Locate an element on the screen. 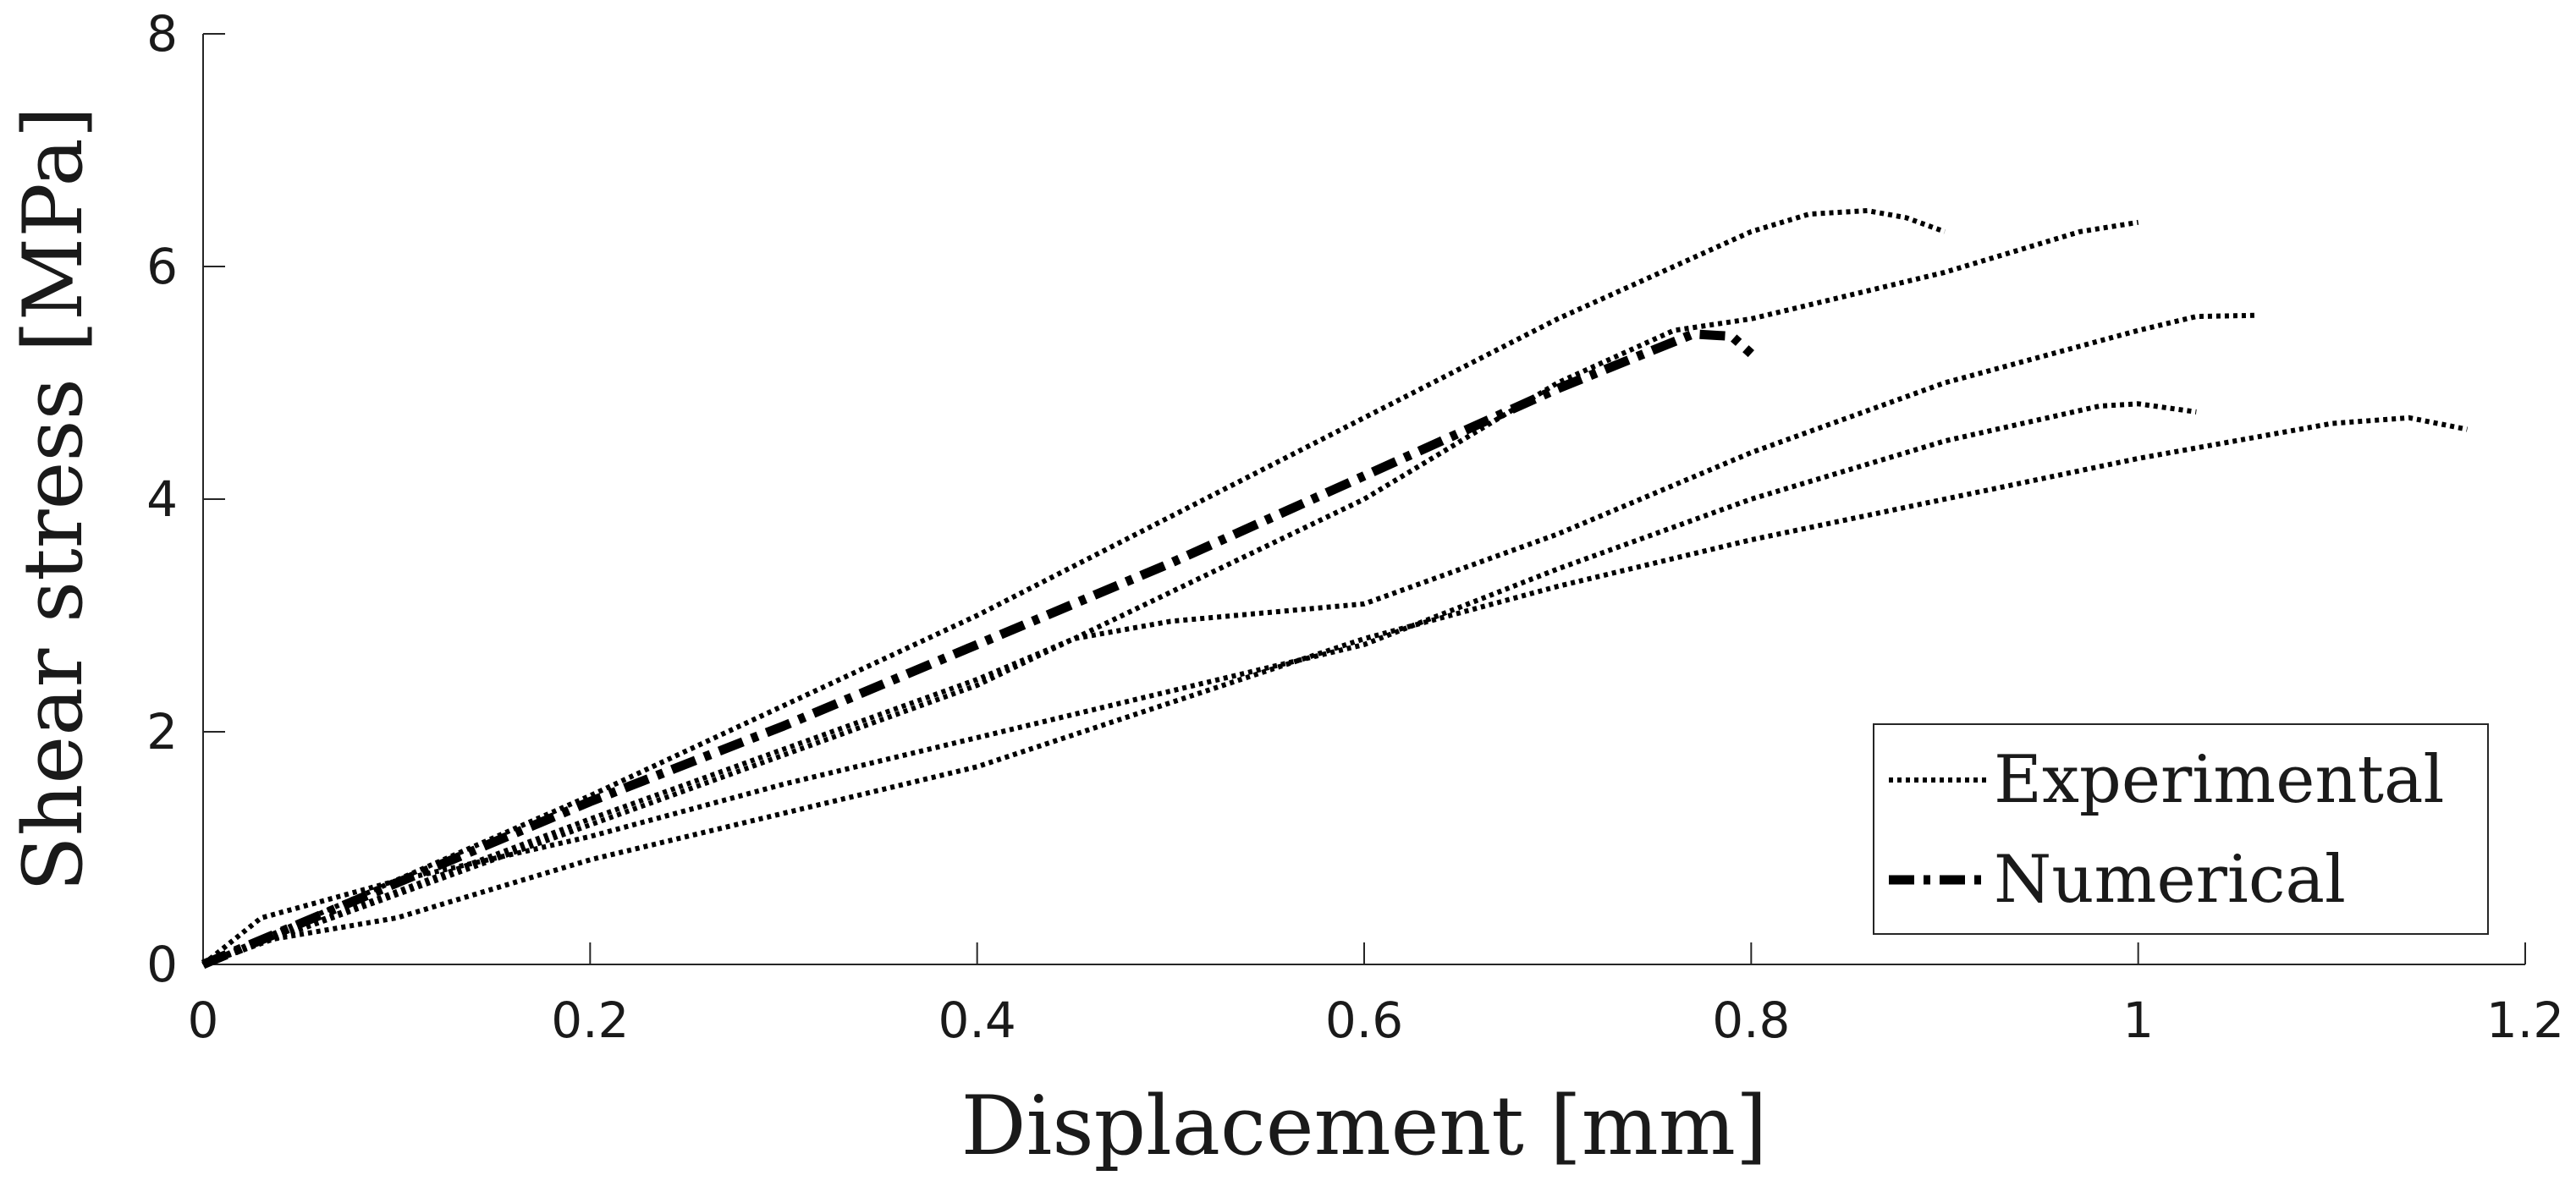  x-tick-label: 1.2 is located at coordinates (2525, 1021).